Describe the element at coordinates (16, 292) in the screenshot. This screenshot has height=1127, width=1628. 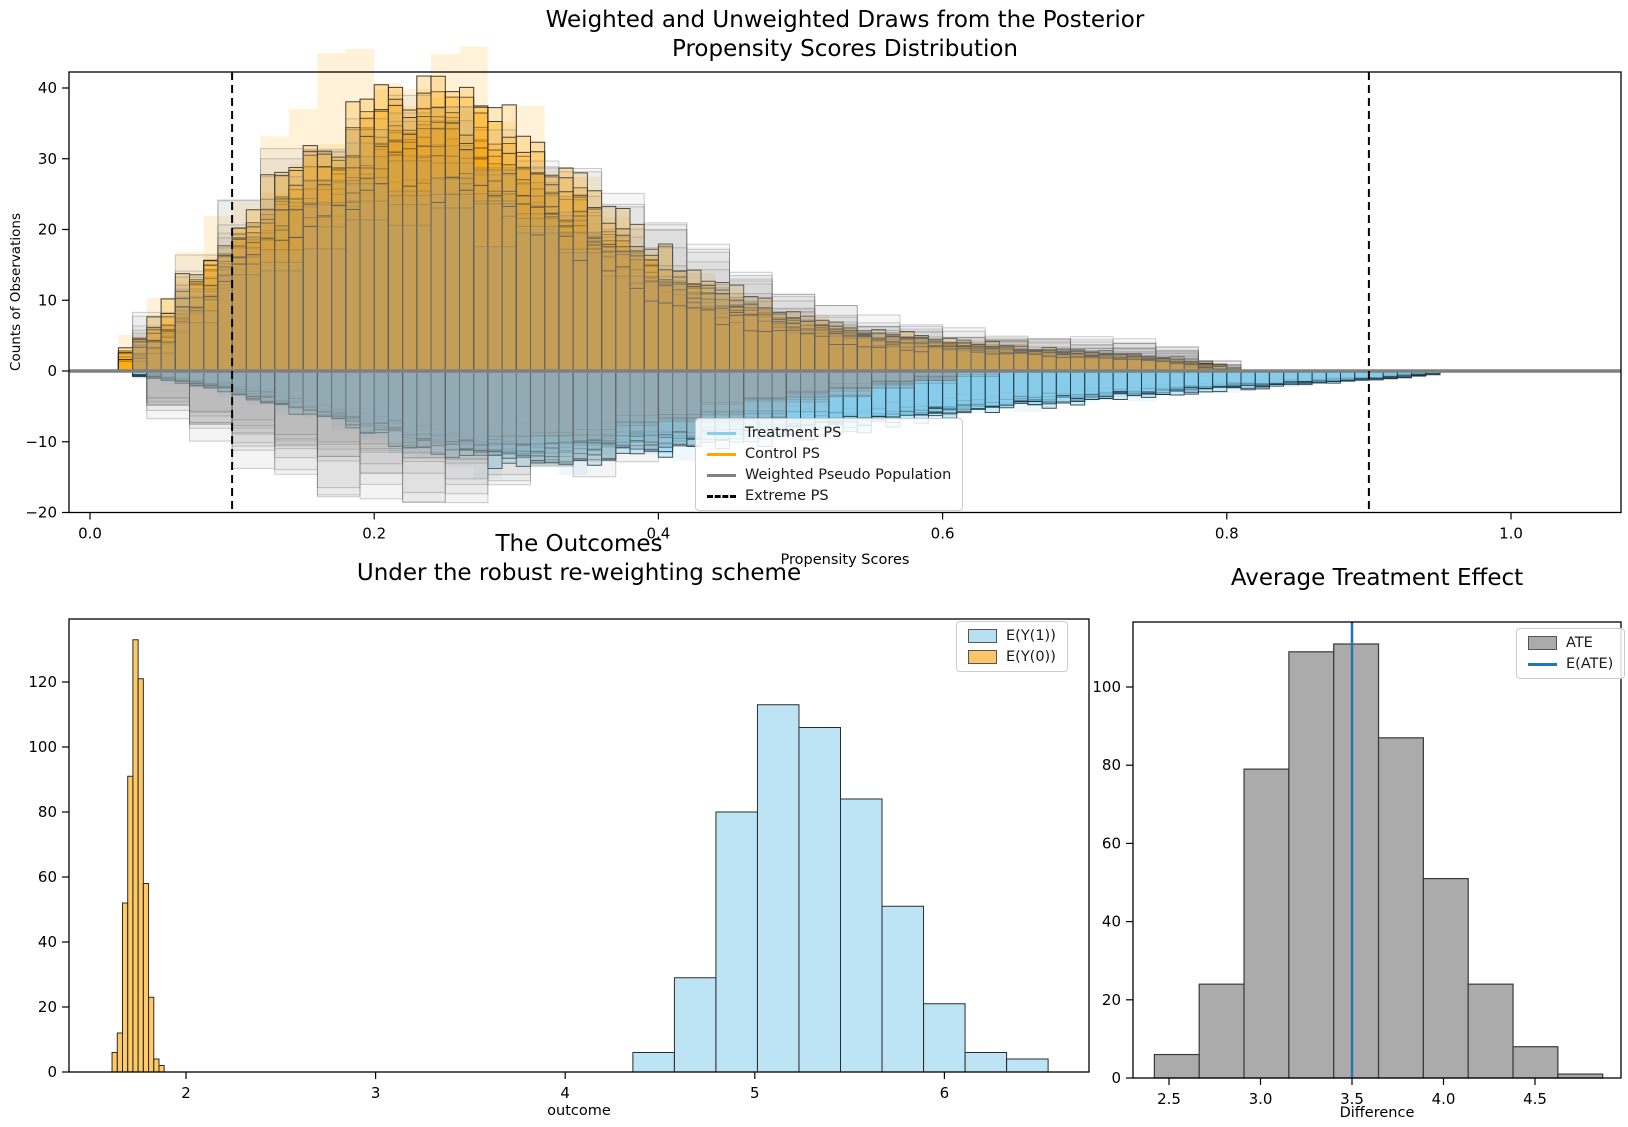
I see `top-yaxis-label: Counts of Observations` at that location.